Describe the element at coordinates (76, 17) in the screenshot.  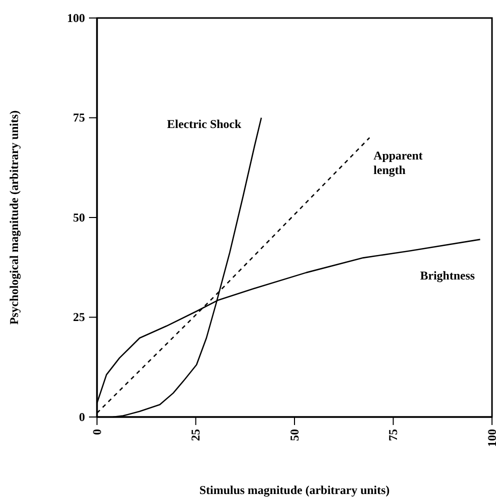
I see `y-tick-label: 100` at that location.